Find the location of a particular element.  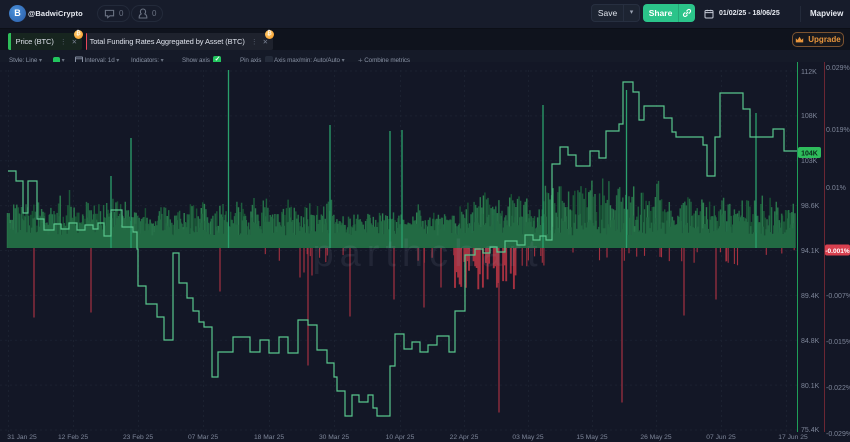

svg-text: 98.6K is located at coordinates (810, 206).